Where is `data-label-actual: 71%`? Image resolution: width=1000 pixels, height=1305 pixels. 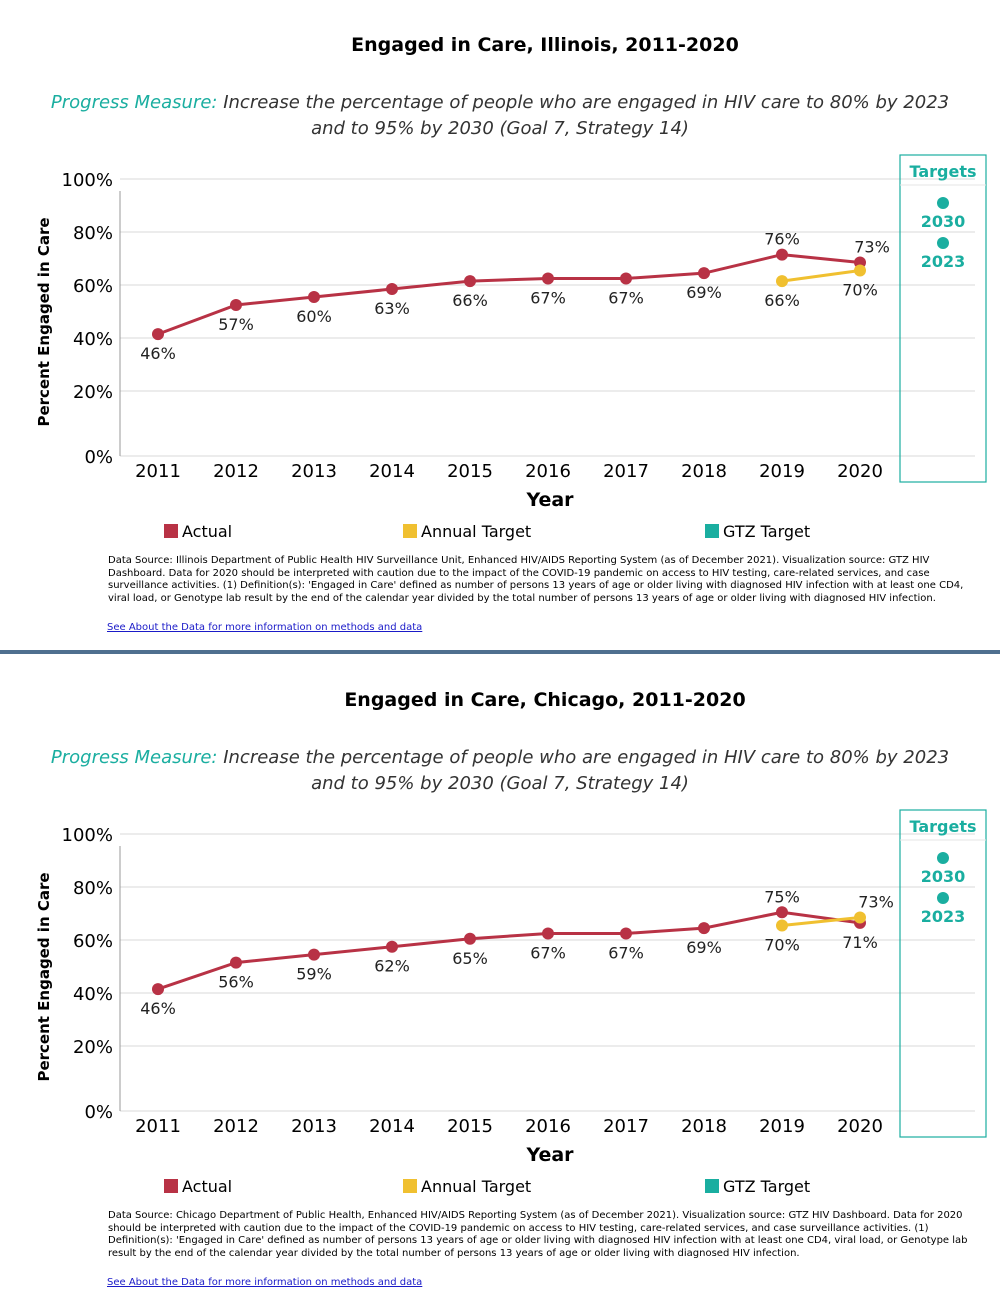
data-label-actual: 71% is located at coordinates (860, 942).